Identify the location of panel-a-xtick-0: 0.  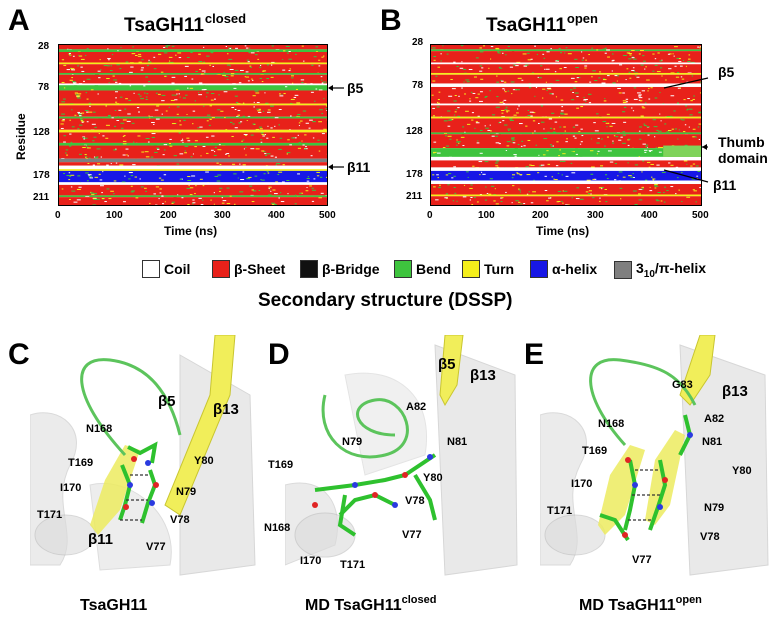
(58, 215).